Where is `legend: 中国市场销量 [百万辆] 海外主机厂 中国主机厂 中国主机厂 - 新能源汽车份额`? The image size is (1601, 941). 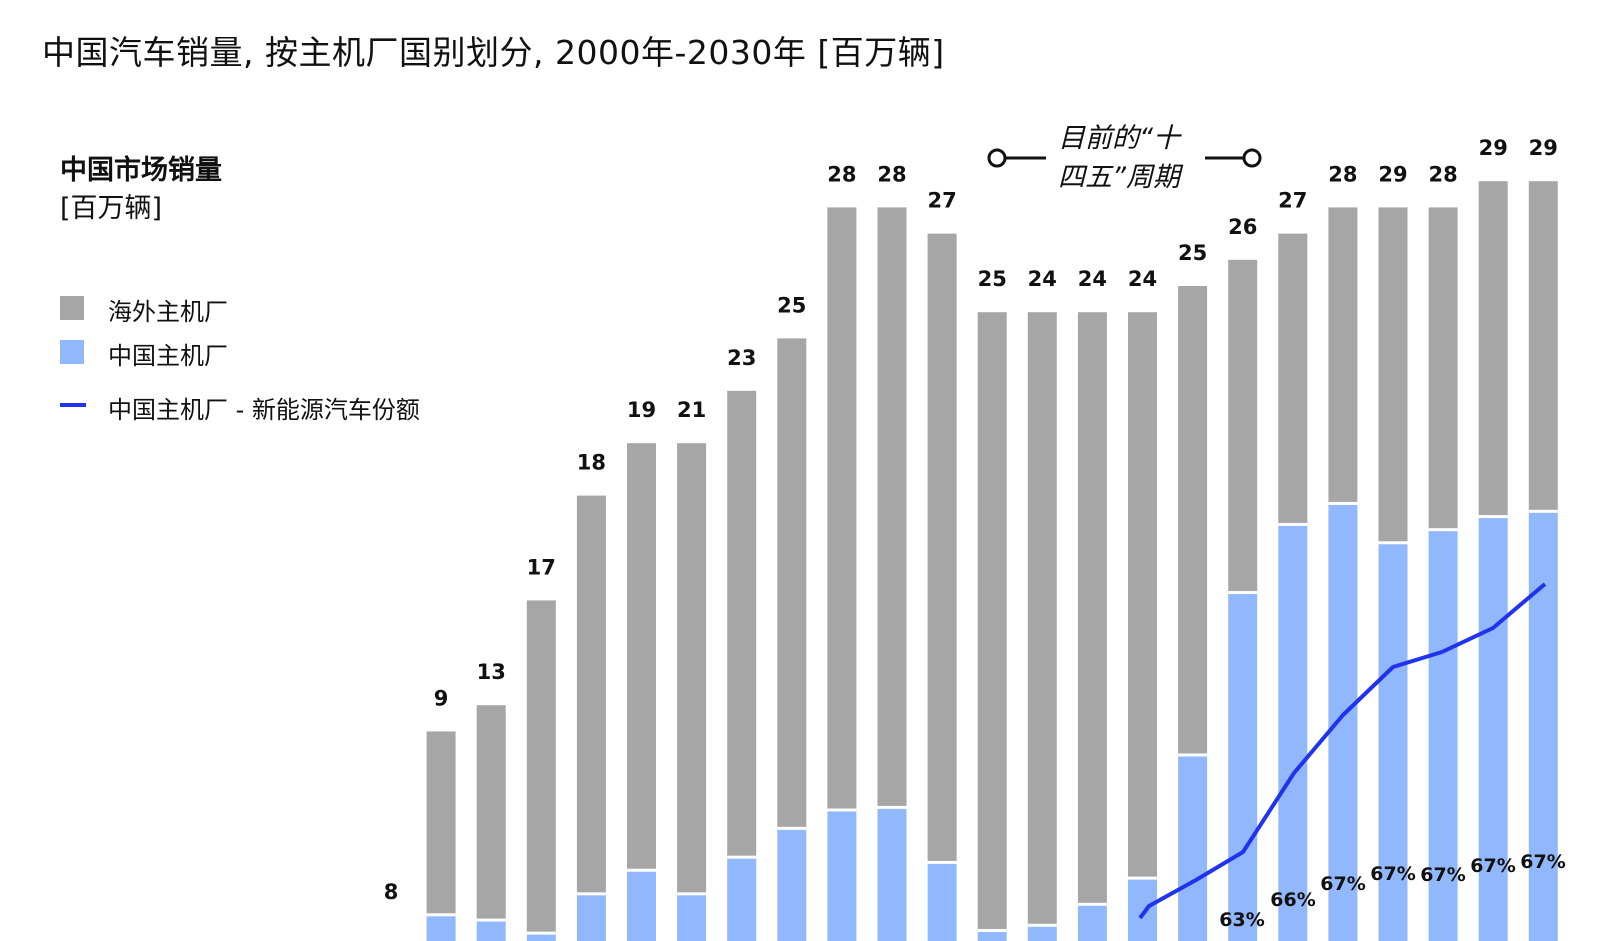 legend: 中国市场销量 [百万辆] 海外主机厂 中国主机厂 中国主机厂 - 新能源汽车份额 is located at coordinates (240, 288).